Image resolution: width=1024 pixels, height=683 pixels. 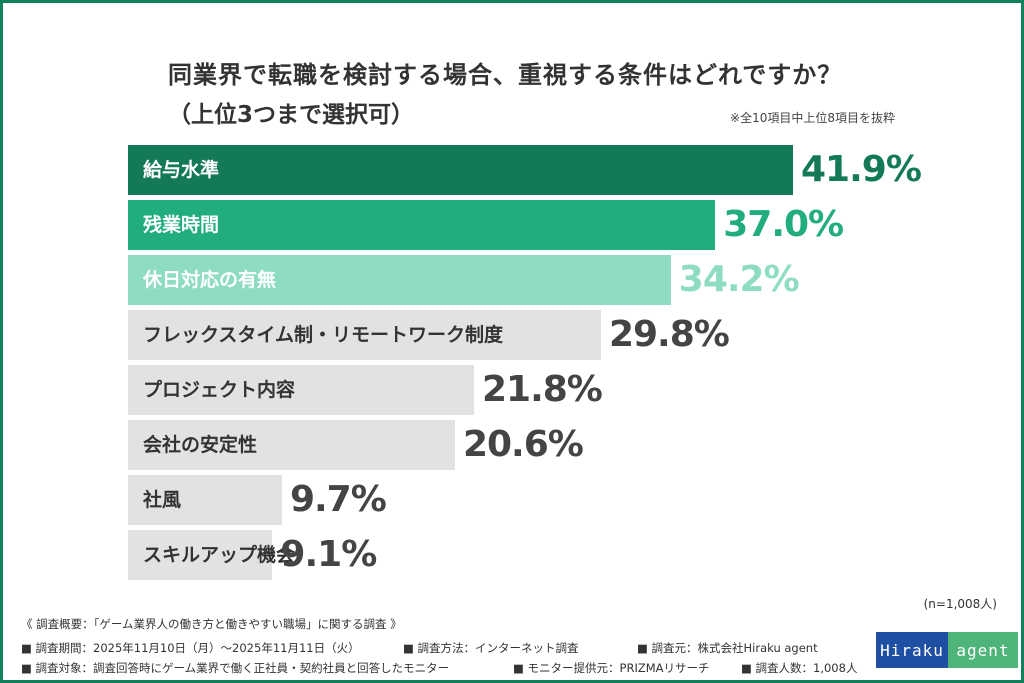 I want to click on survey-source: ■ 調査元：株式会社Hiraku agent, so click(x=727, y=648).